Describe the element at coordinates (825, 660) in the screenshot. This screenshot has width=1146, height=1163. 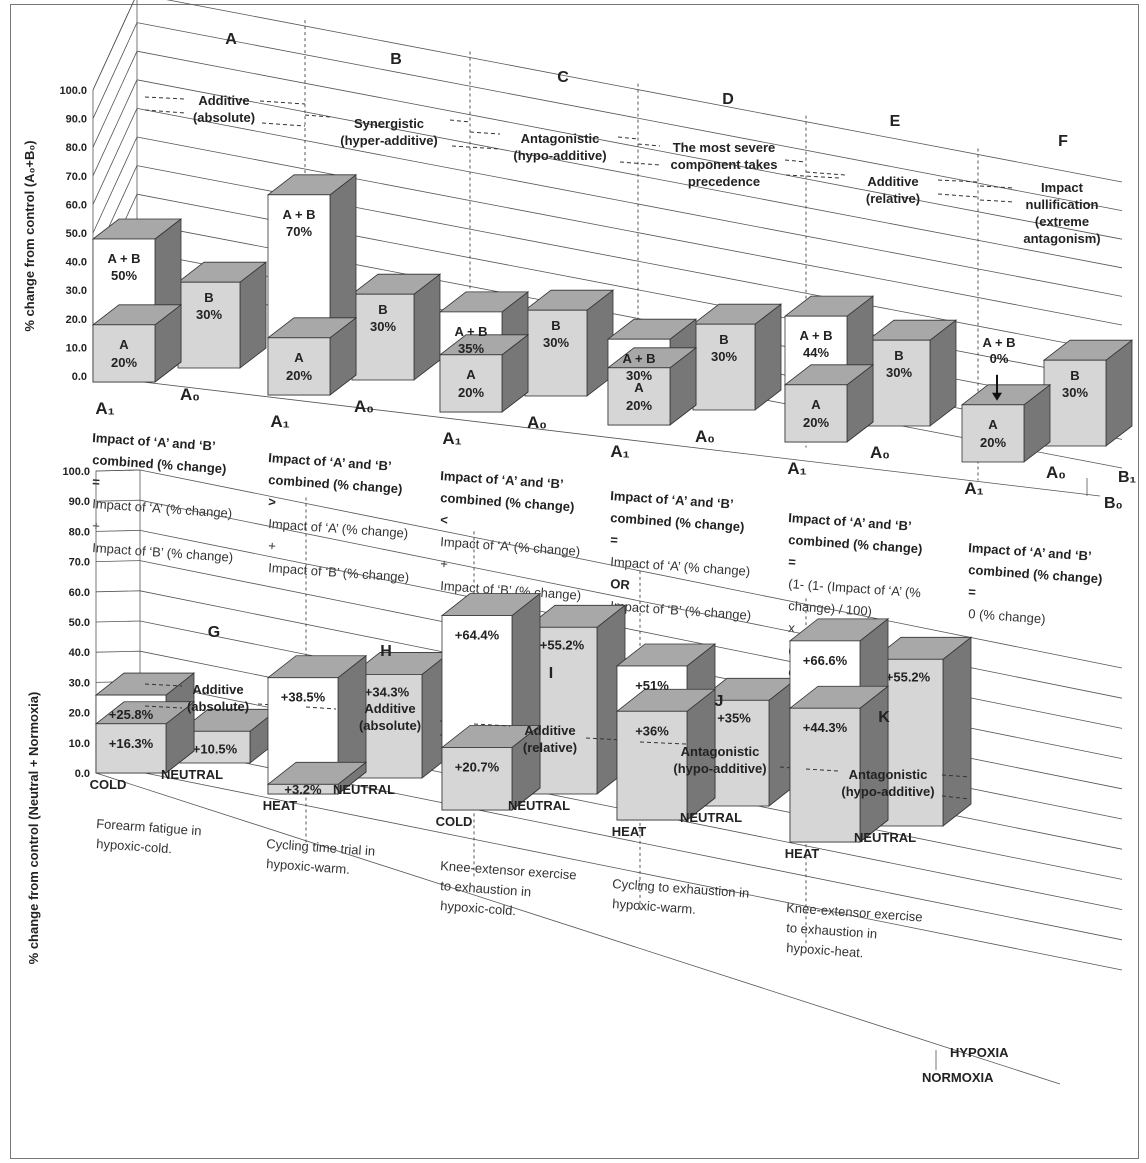
I see `bar-combined-label: +66.6%` at that location.